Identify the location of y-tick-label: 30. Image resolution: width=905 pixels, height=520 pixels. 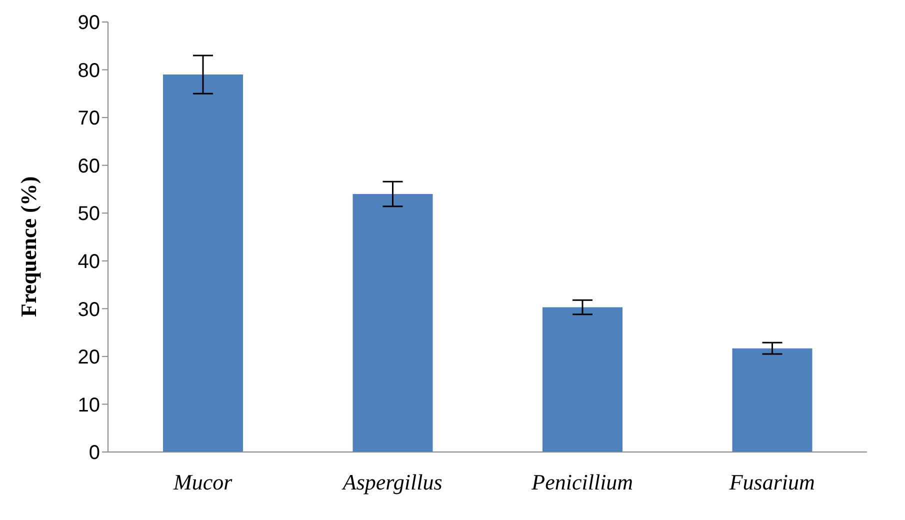
(89, 309).